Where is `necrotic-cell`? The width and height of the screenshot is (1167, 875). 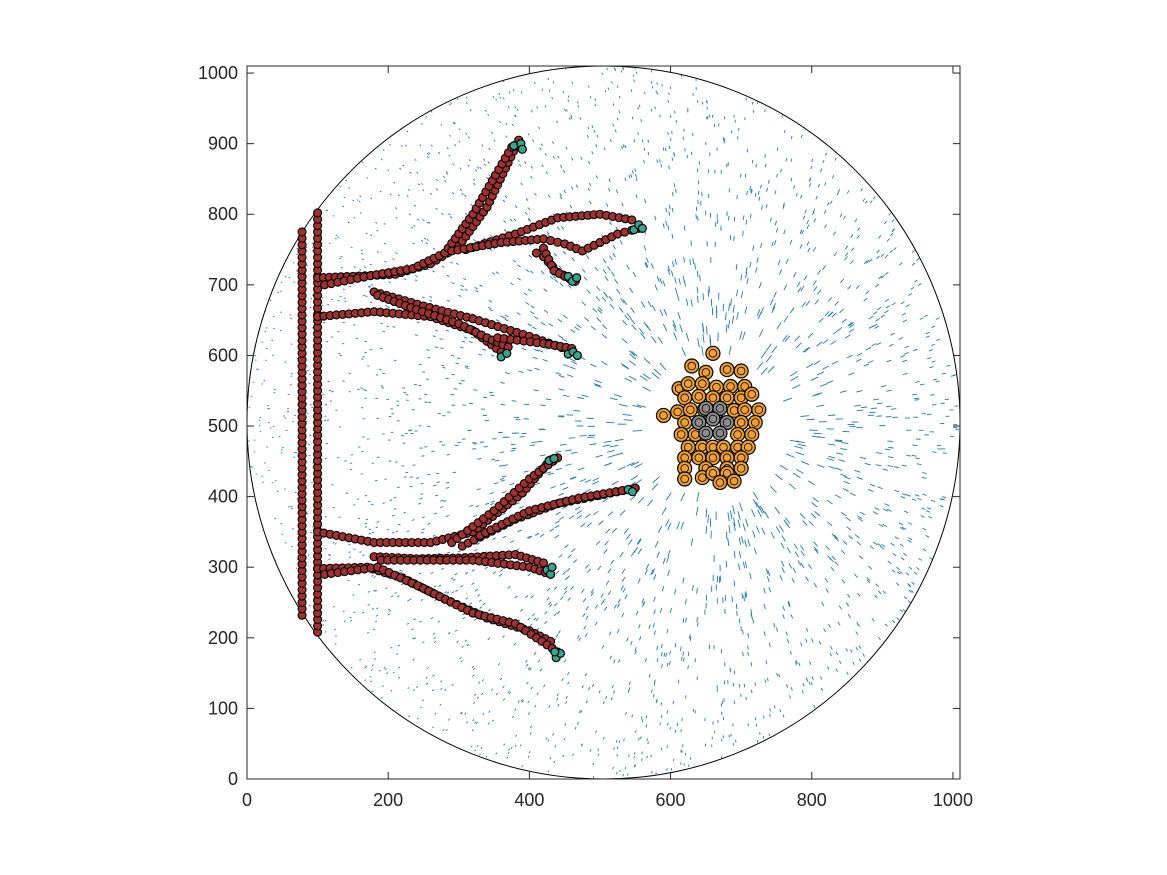
necrotic-cell is located at coordinates (727, 422).